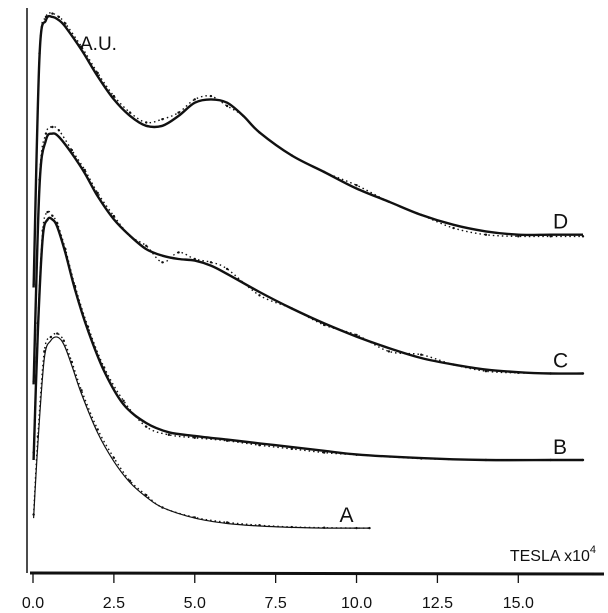 The height and width of the screenshot is (613, 608). What do you see at coordinates (317, 573) in the screenshot?
I see `x-axis` at bounding box center [317, 573].